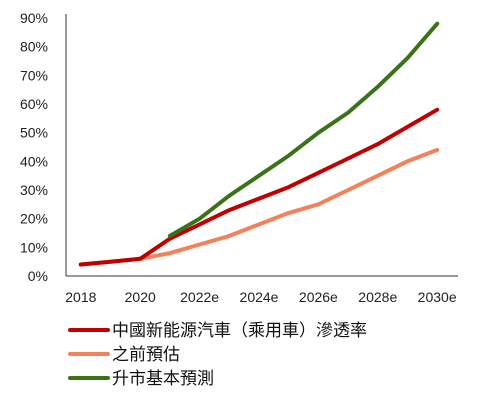 Image resolution: width=489 pixels, height=400 pixels. I want to click on y-tick-label: 90%, so click(34, 18).